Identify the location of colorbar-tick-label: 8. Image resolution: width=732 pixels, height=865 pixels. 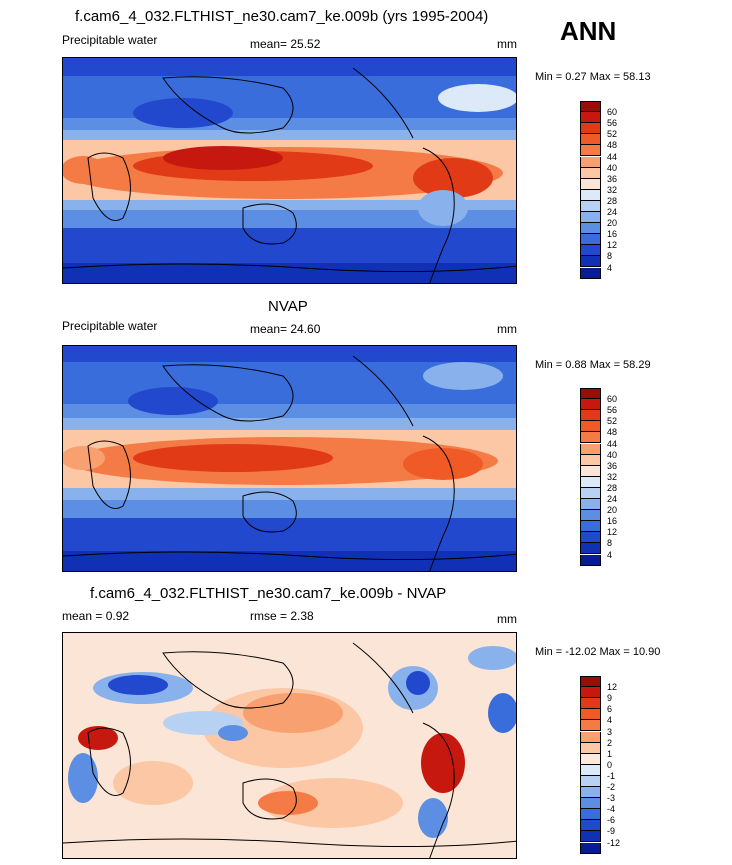
(610, 256).